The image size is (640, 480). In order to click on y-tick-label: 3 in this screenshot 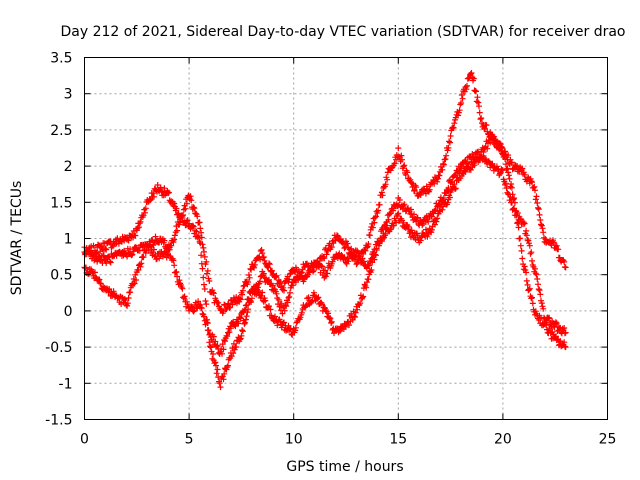, I will do `click(68, 95)`.